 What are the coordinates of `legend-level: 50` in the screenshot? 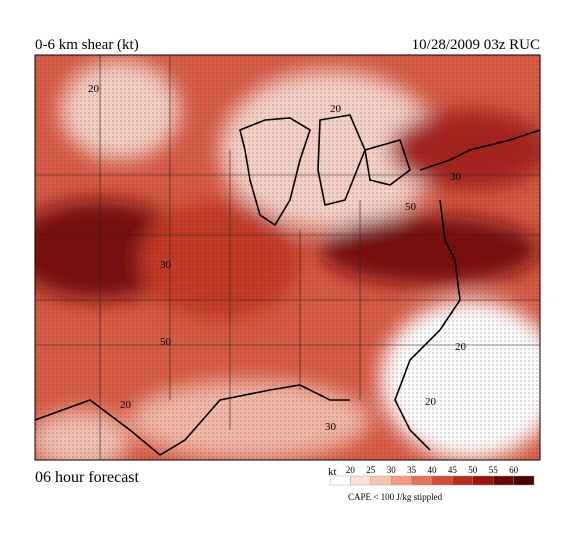 It's located at (473, 470).